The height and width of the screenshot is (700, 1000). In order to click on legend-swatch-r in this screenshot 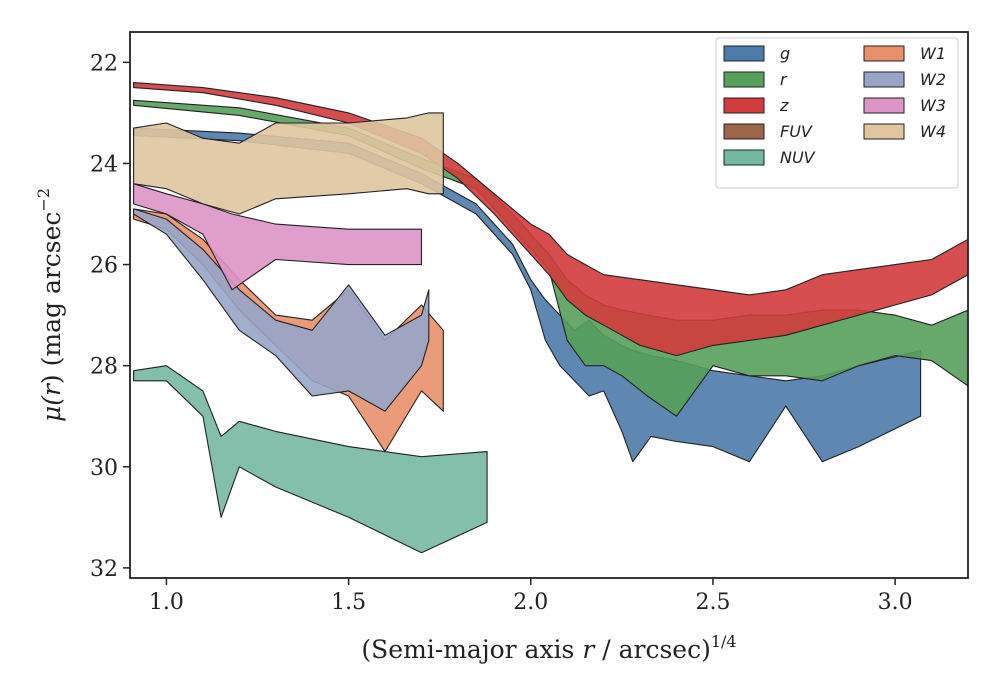, I will do `click(744, 79)`.